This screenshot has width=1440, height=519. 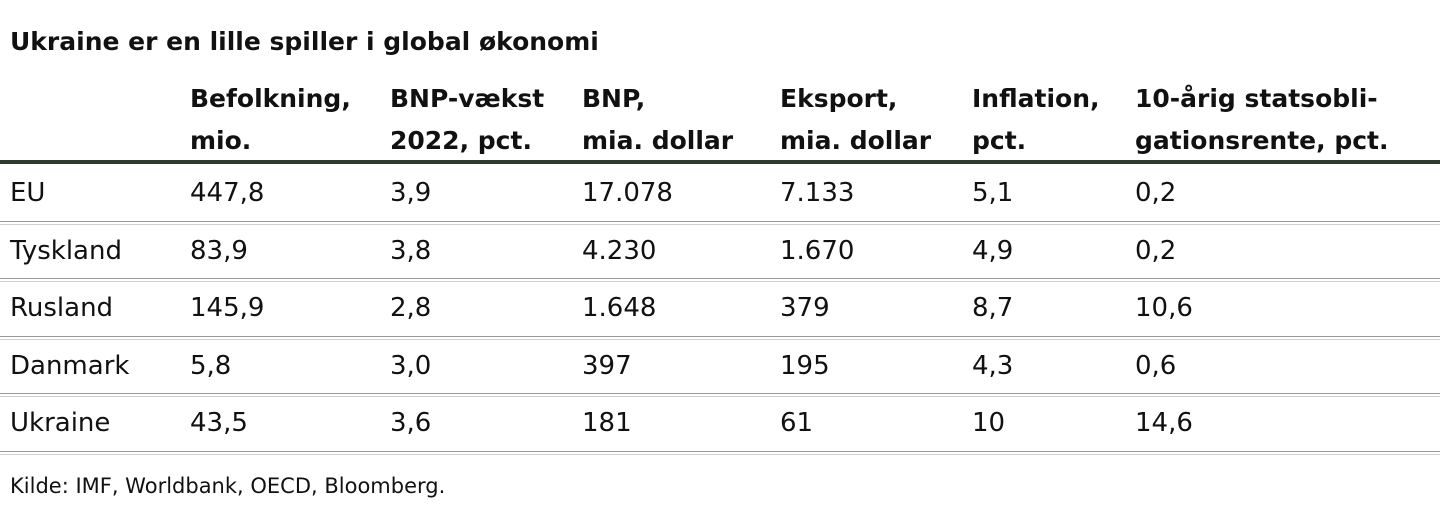 I want to click on table-cell: 4,9, so click(x=993, y=250).